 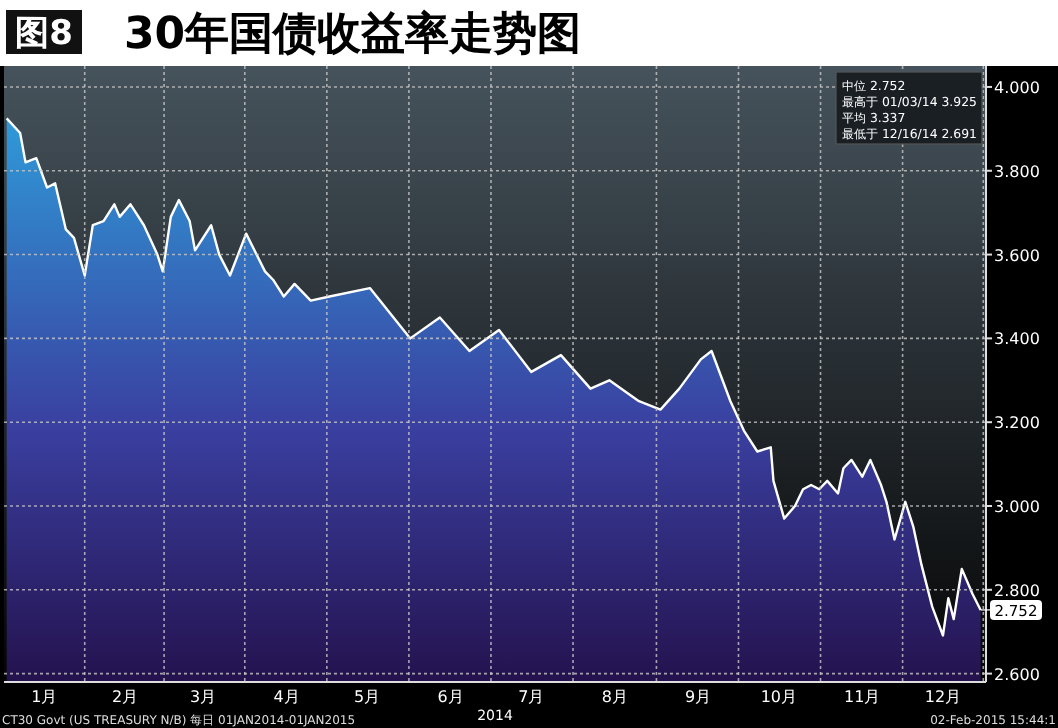 What do you see at coordinates (125, 697) in the screenshot?
I see `x-tick-label: 2月` at bounding box center [125, 697].